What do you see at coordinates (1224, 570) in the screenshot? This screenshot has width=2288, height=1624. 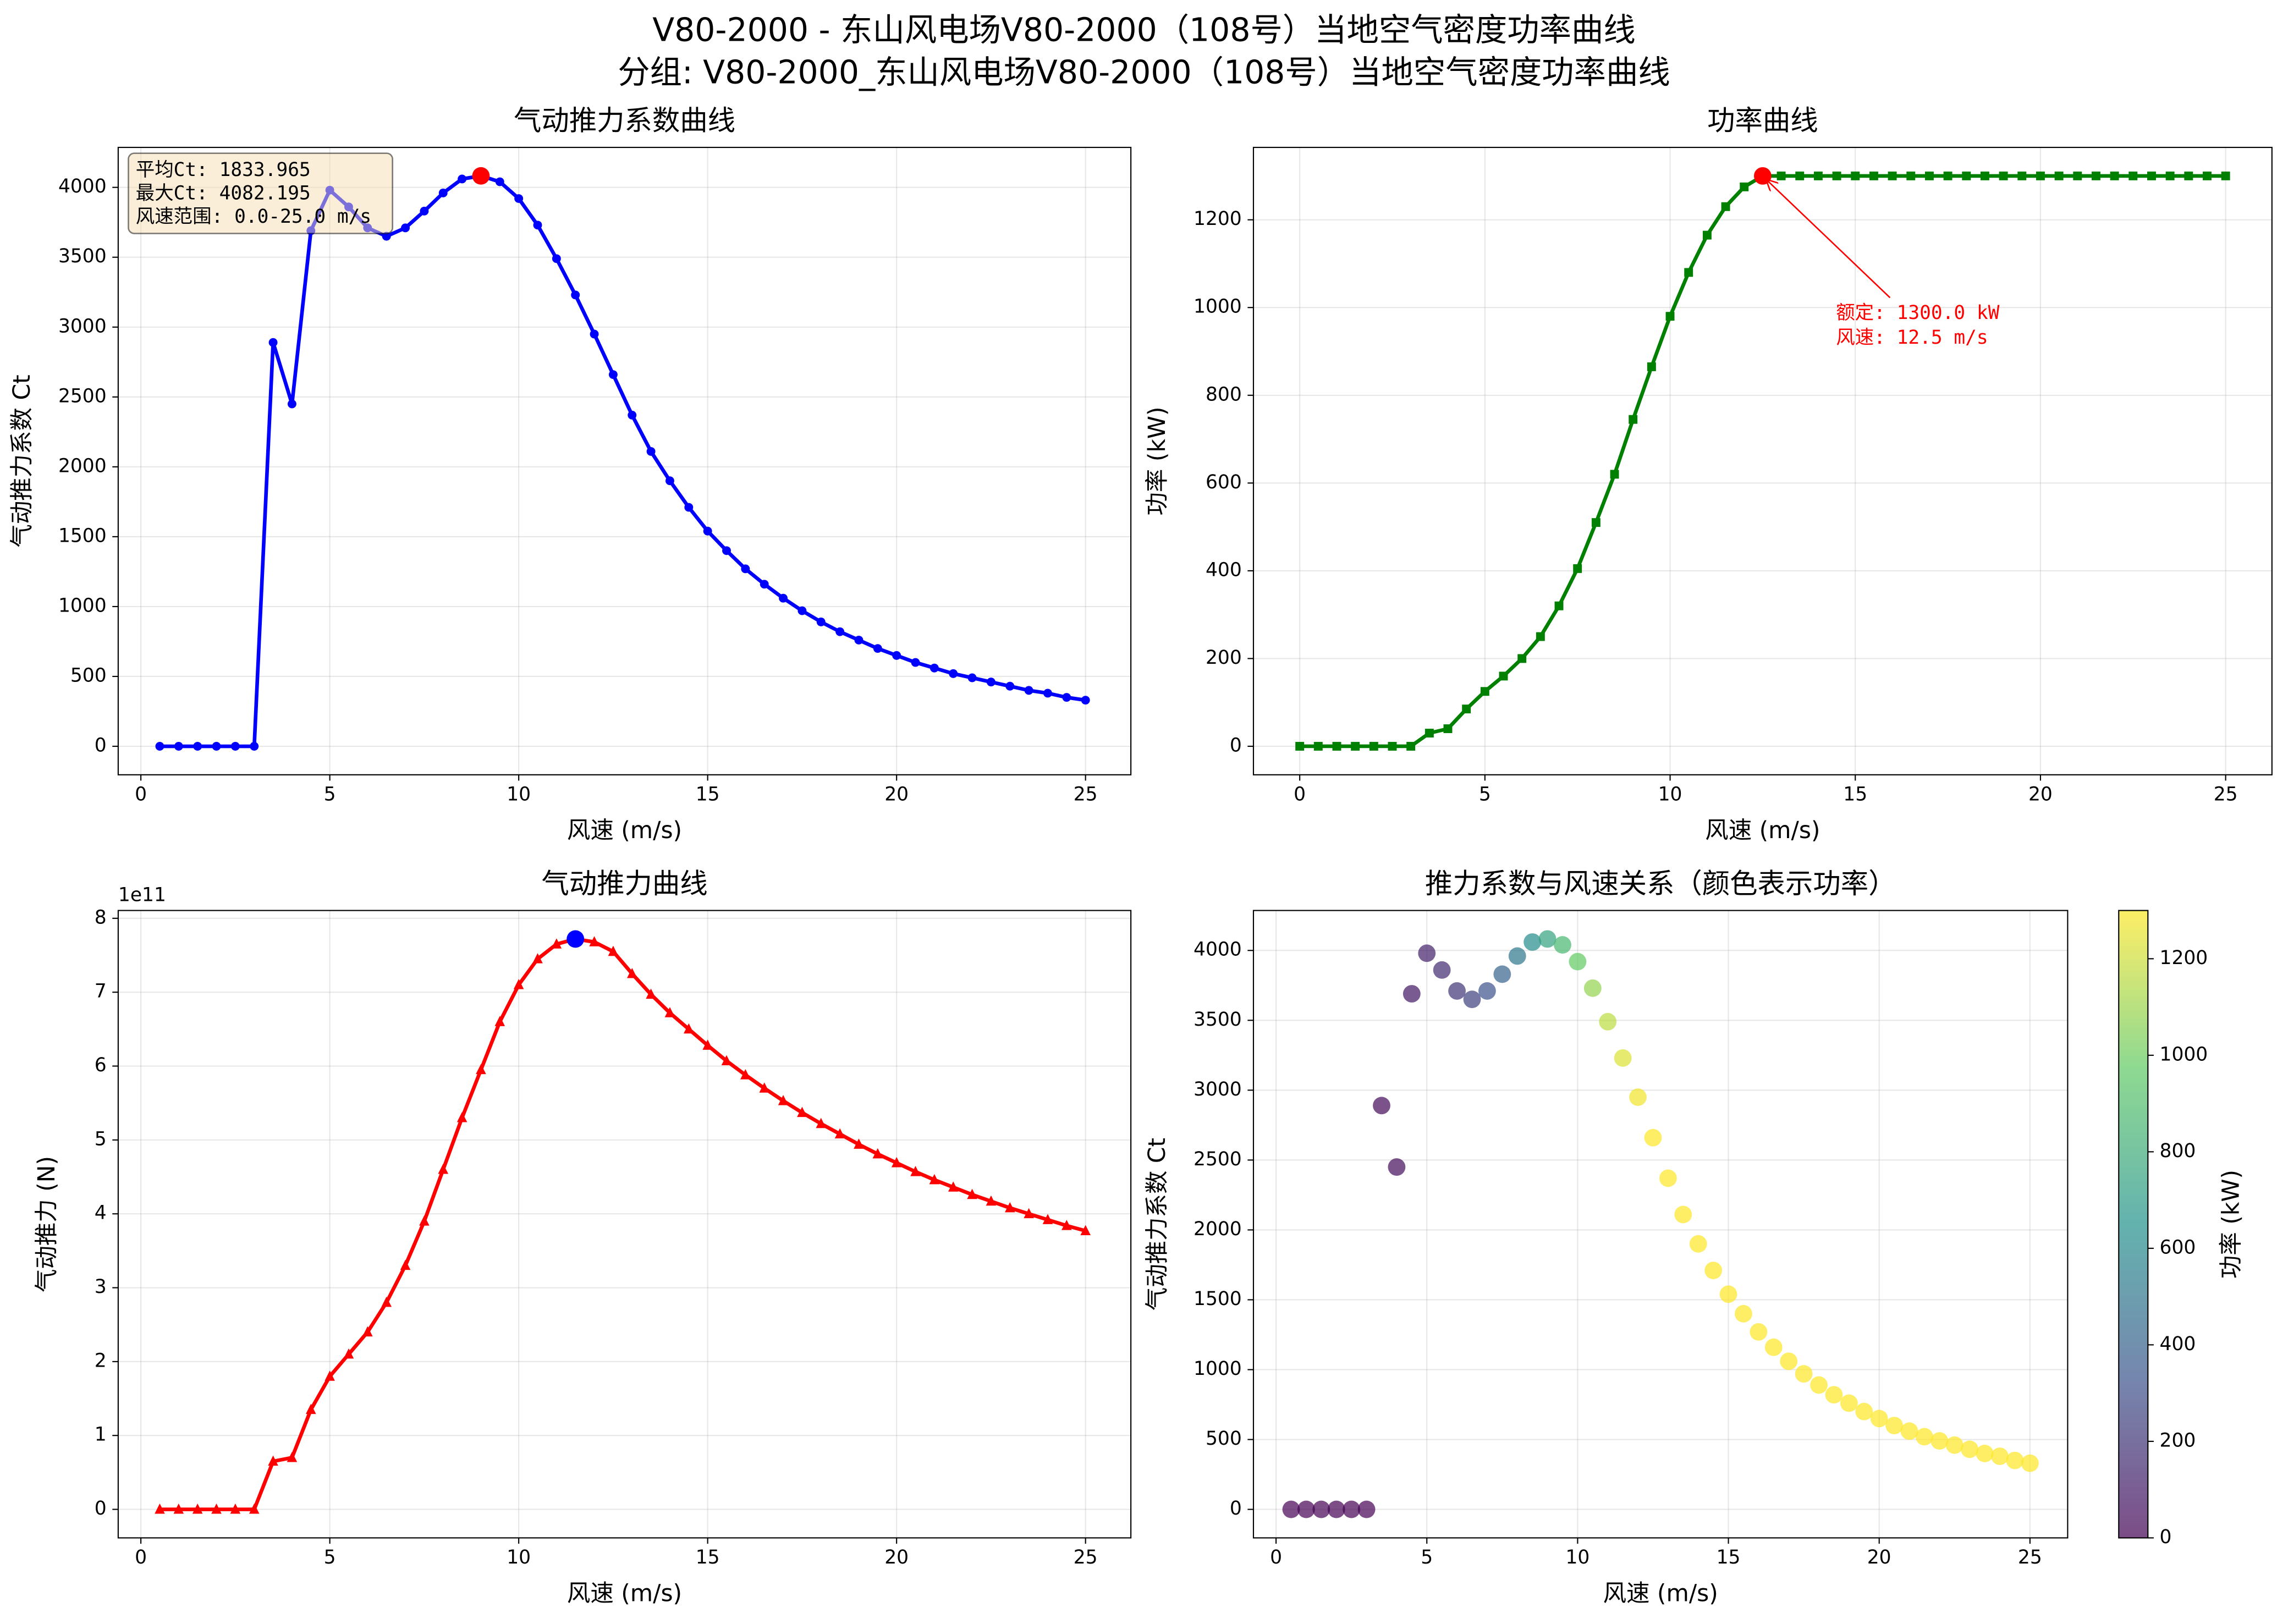 I see `y-tick-label: 400` at bounding box center [1224, 570].